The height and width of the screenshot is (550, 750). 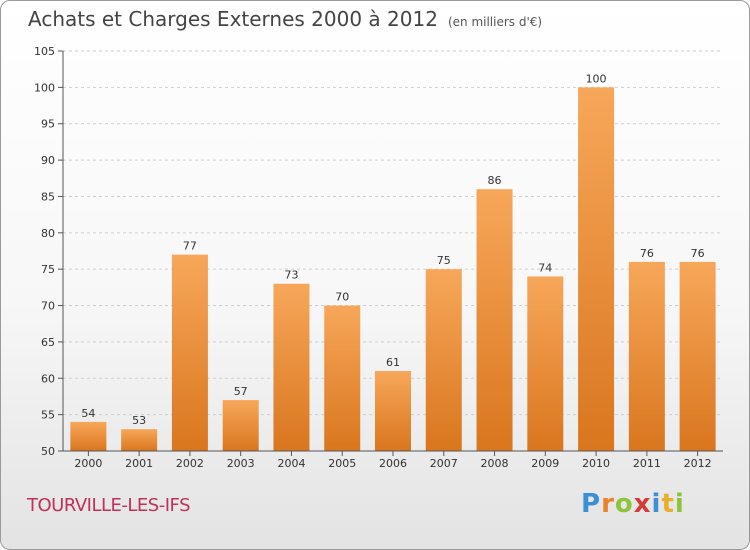 I want to click on logo-letter: t, so click(x=668, y=504).